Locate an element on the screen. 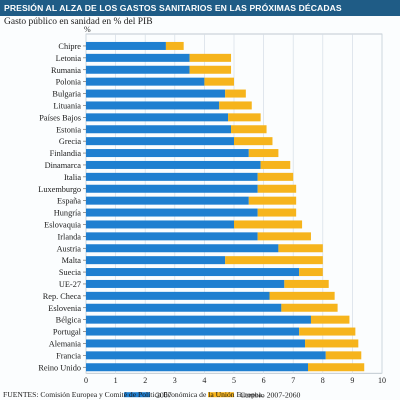  category-label: Italia is located at coordinates (72, 177).